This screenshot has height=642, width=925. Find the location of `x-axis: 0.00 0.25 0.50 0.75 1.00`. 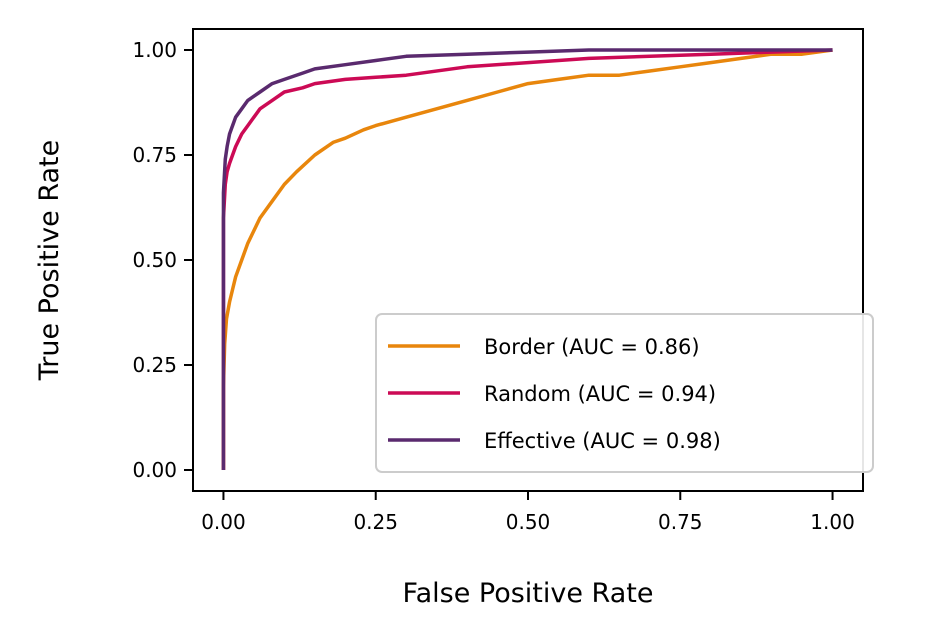

x-axis: 0.00 0.25 0.50 0.75 1.00 is located at coordinates (528, 512).